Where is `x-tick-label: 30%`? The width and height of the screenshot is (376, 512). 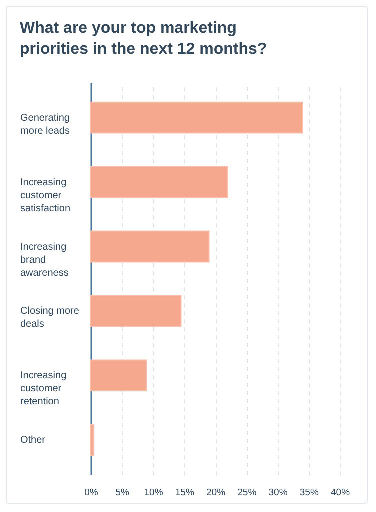 x-tick-label: 30% is located at coordinates (278, 493).